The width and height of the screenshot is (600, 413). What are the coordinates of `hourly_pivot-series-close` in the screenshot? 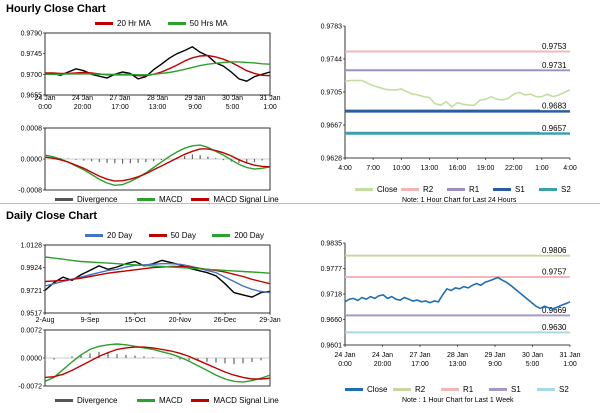 It's located at (457, 93).